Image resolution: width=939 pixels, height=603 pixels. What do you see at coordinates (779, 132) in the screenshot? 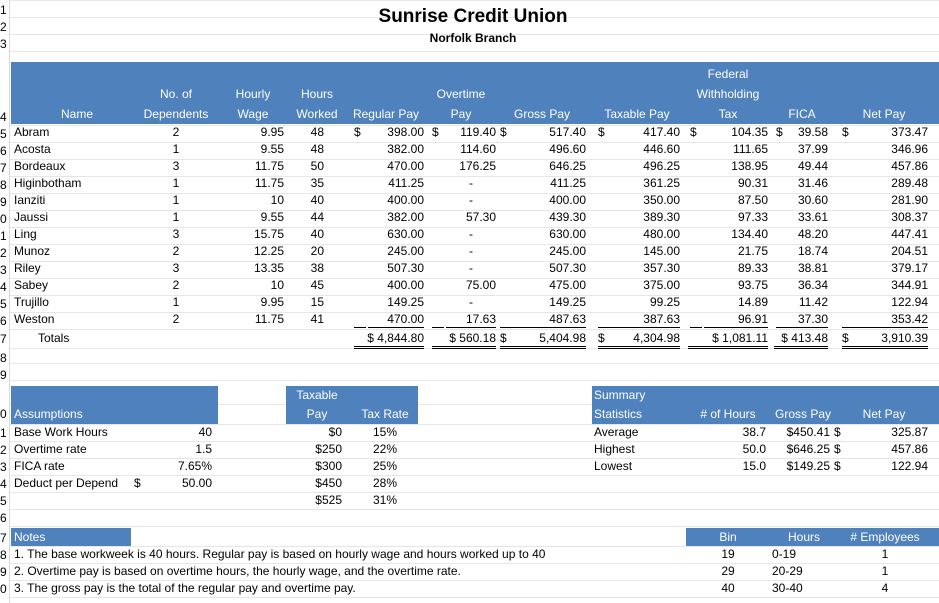
I see `employee-fica-sym: $` at bounding box center [779, 132].